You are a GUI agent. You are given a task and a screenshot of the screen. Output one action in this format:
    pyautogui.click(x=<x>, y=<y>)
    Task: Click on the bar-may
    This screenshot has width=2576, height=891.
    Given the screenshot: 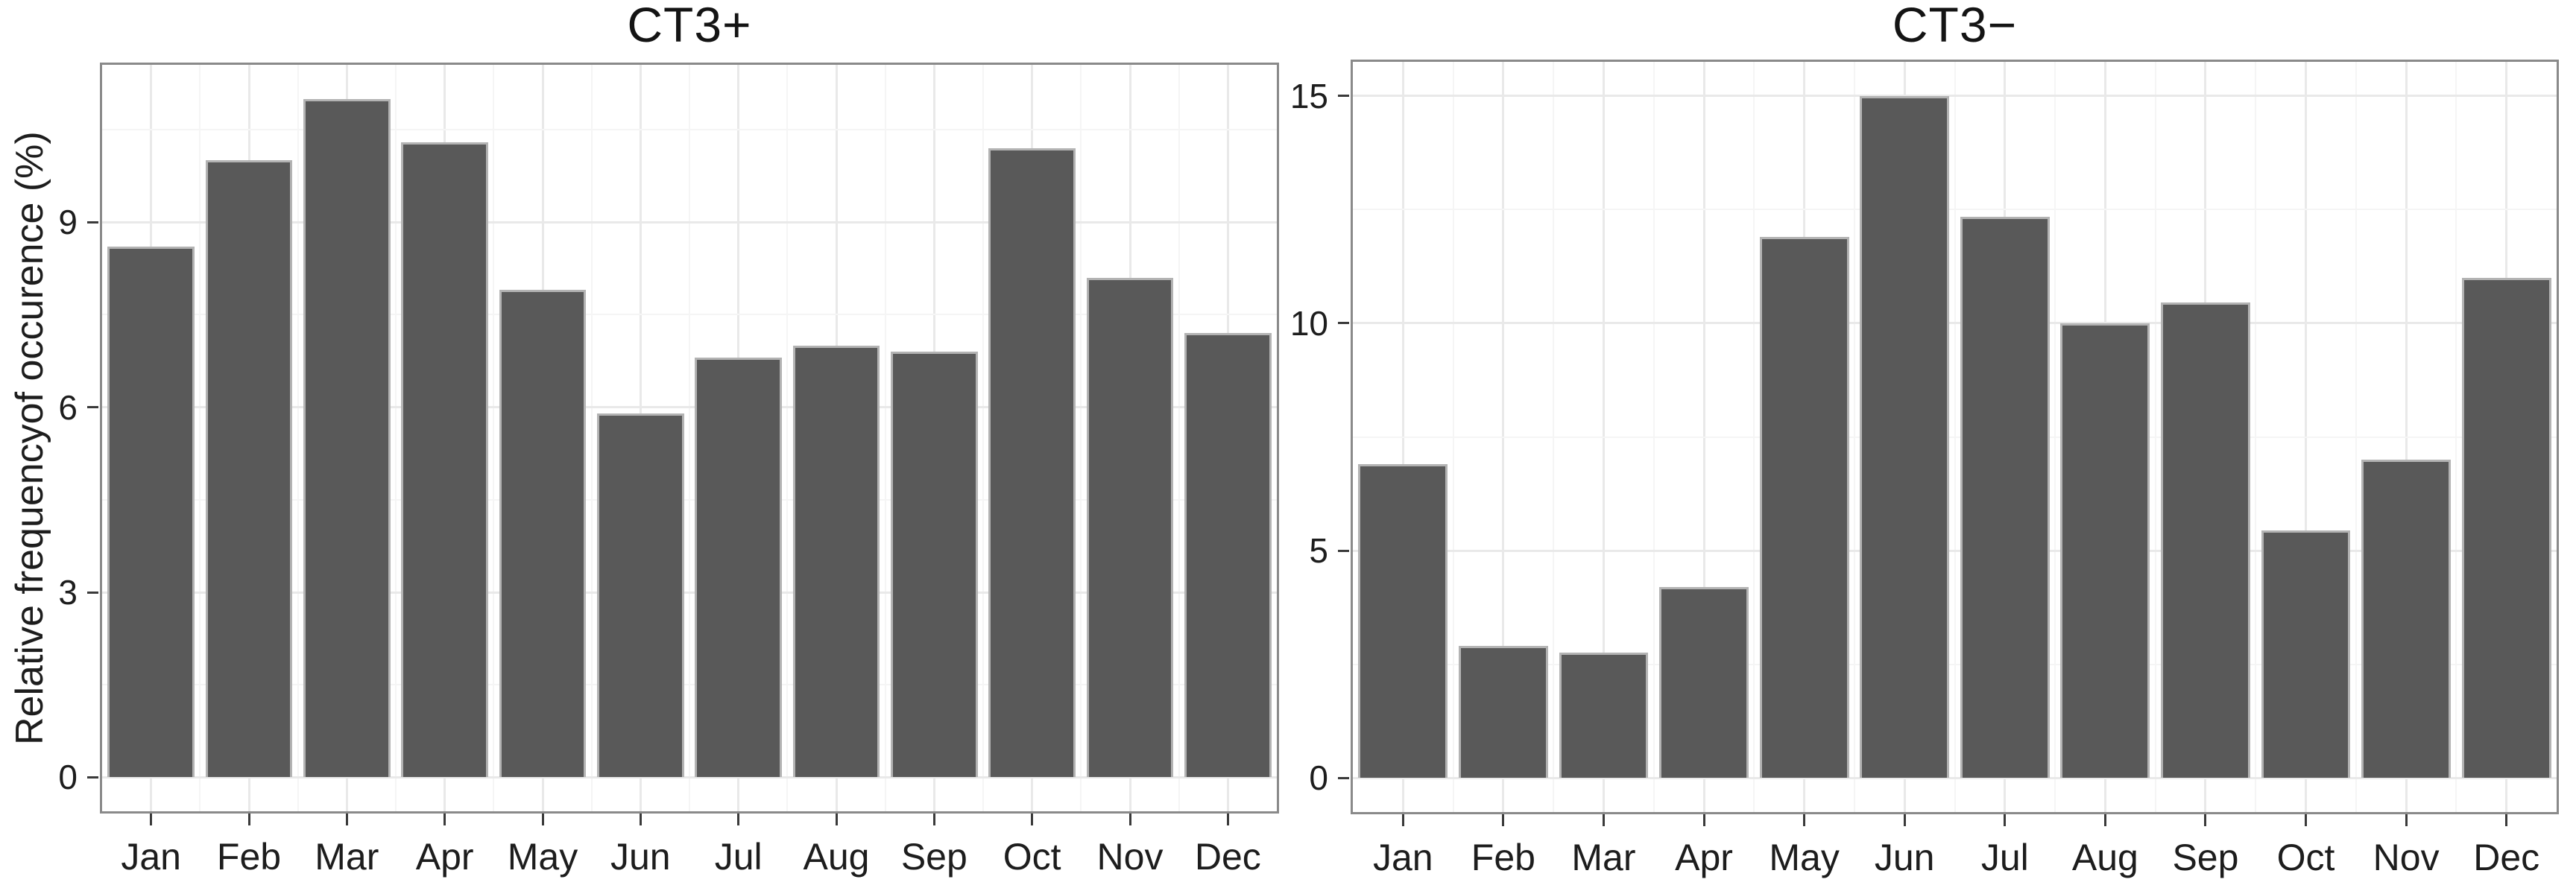 What is the action you would take?
    pyautogui.click(x=1804, y=508)
    